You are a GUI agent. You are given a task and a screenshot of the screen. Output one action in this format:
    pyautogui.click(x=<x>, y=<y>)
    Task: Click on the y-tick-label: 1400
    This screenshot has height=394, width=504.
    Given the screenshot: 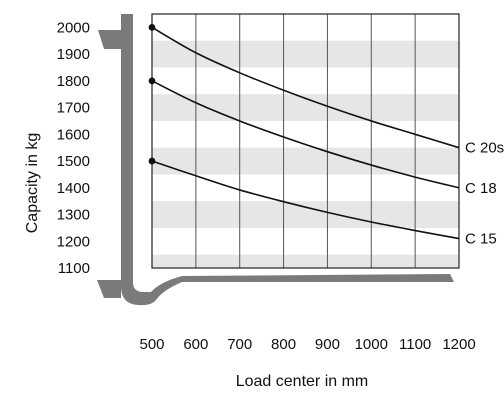 What is the action you would take?
    pyautogui.click(x=73, y=188)
    